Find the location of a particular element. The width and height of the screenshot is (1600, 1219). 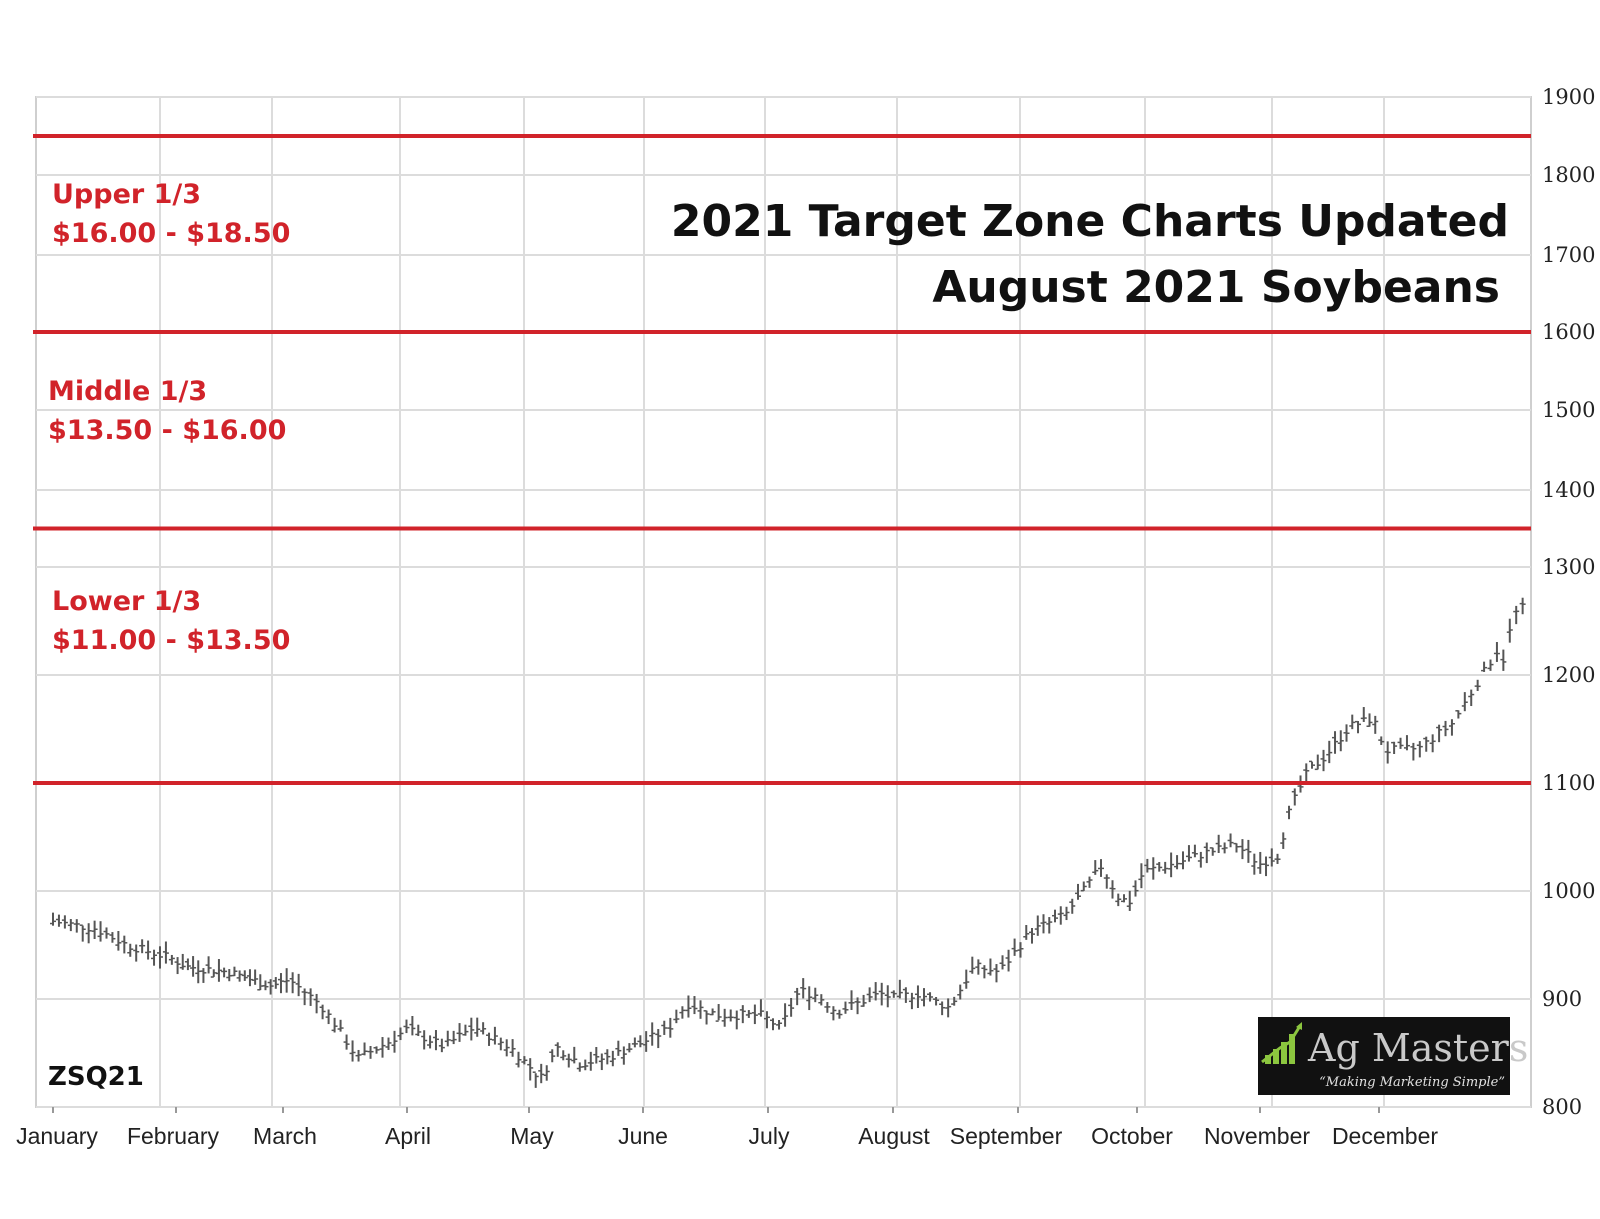

ticker-symbol: ZSQ21 is located at coordinates (96, 1077).